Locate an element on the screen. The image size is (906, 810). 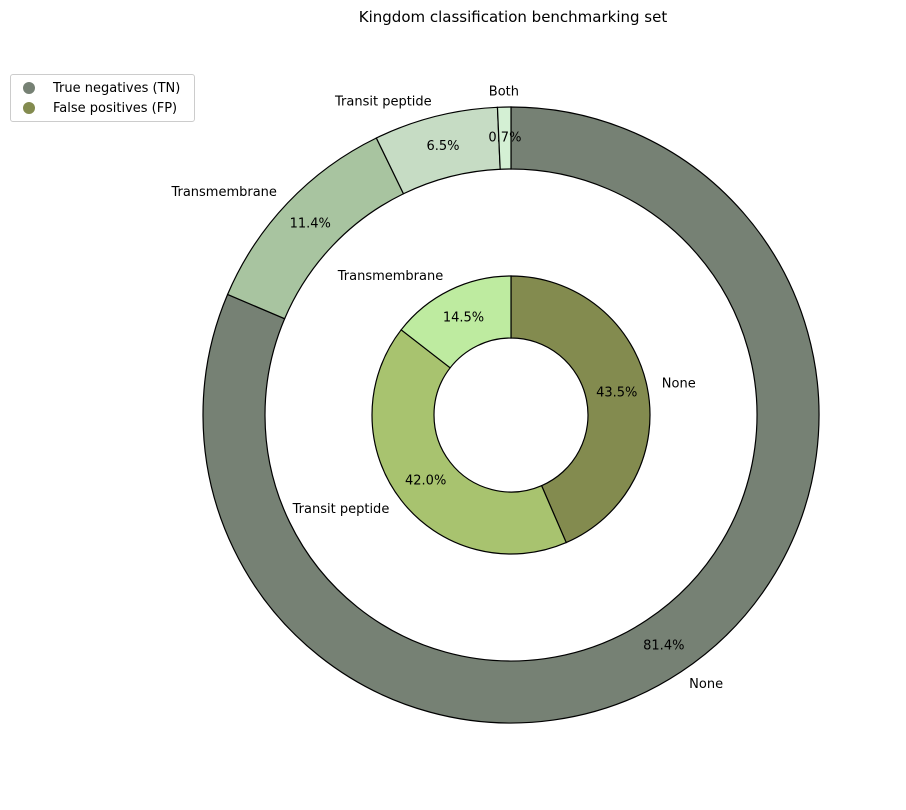
inner-slice-1-percent: 42.0% is located at coordinates (425, 481).